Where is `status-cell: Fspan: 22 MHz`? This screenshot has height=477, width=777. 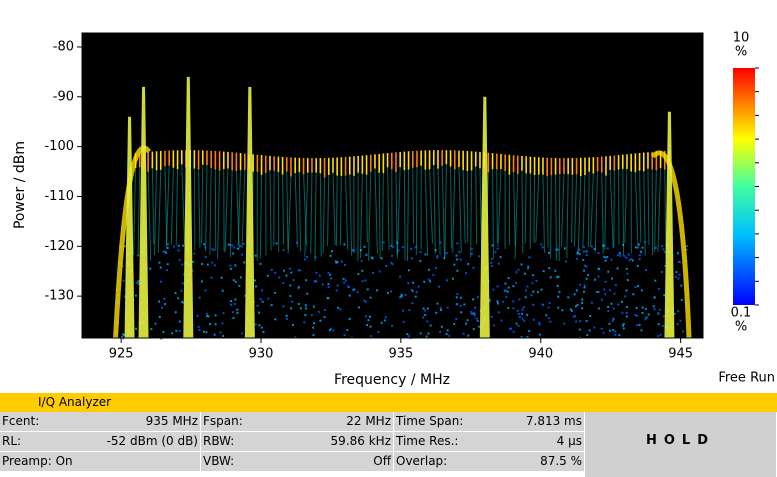
status-cell: Fspan: 22 MHz is located at coordinates (297, 421).